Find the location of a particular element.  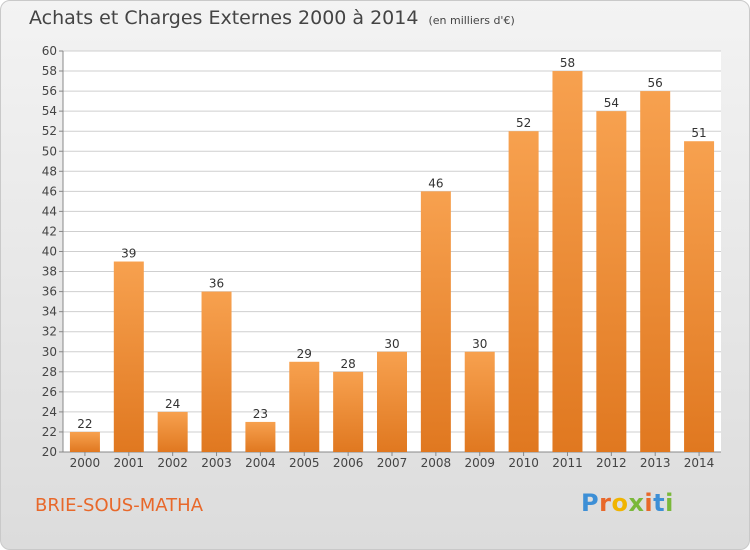

x-tick-label: 2013 is located at coordinates (655, 463).